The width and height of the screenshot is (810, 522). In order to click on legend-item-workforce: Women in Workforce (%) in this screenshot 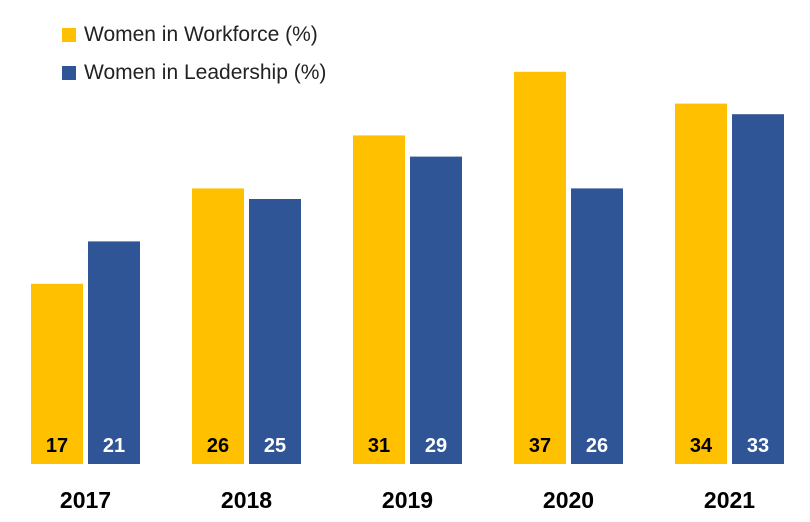, I will do `click(194, 35)`.